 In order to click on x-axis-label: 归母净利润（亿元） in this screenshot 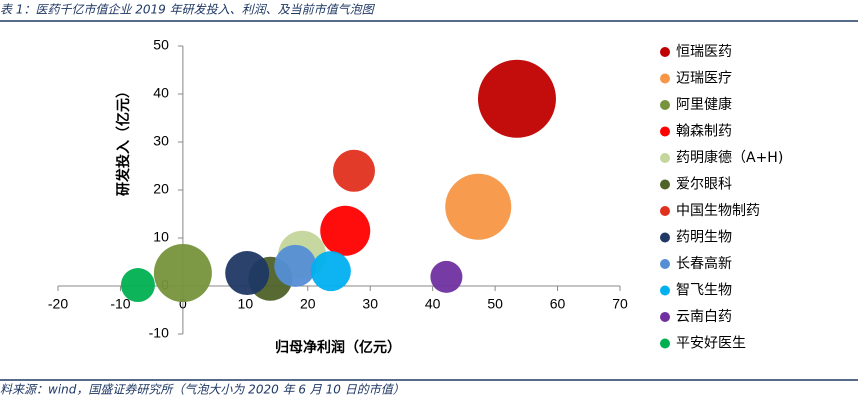, I will do `click(338, 347)`.